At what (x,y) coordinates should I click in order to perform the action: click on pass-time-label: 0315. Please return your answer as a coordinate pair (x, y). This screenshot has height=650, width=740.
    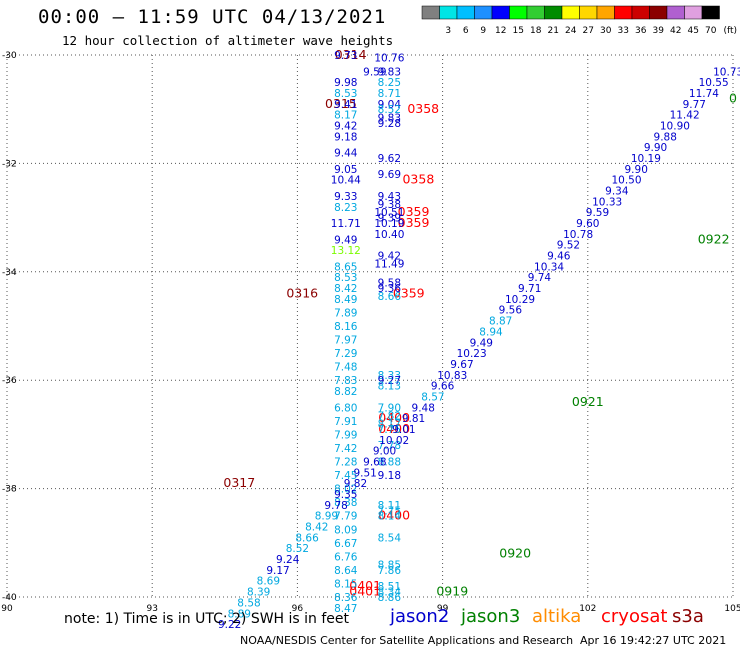
    Looking at the image, I should click on (341, 103).